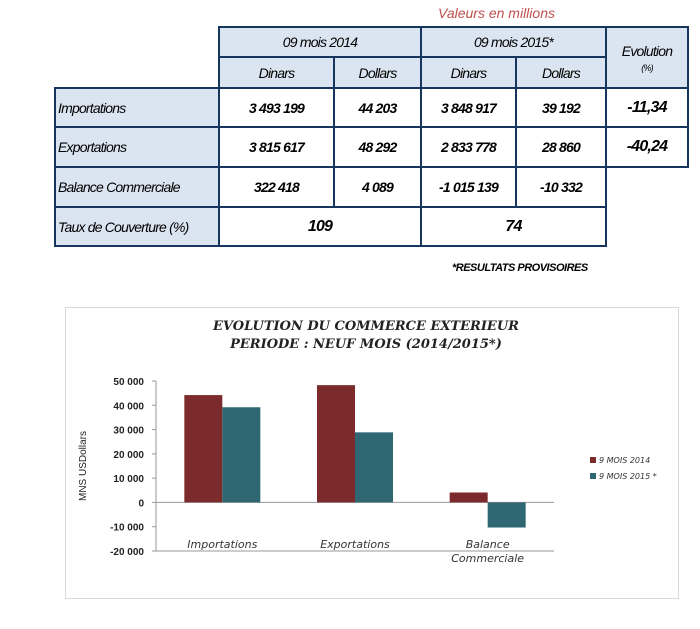 The height and width of the screenshot is (629, 700). What do you see at coordinates (561, 107) in the screenshot?
I see `cell: 39 192` at bounding box center [561, 107].